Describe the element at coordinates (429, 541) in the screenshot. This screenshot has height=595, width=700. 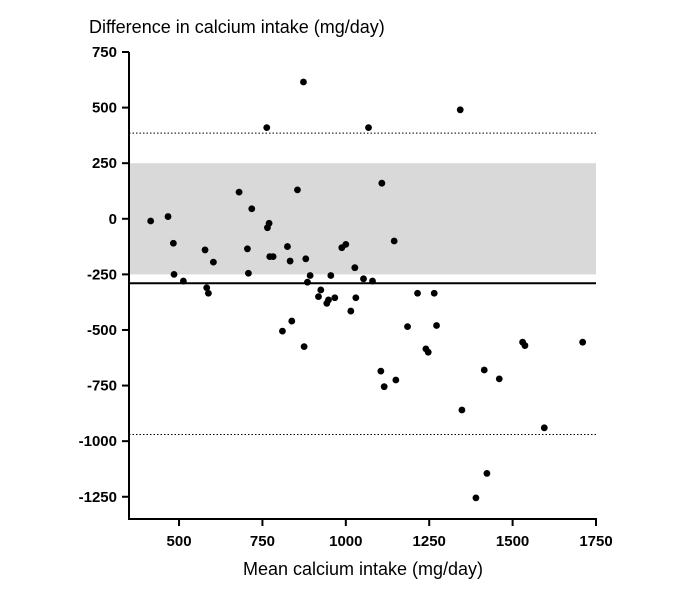
I see `x-tick-label: 1250` at that location.